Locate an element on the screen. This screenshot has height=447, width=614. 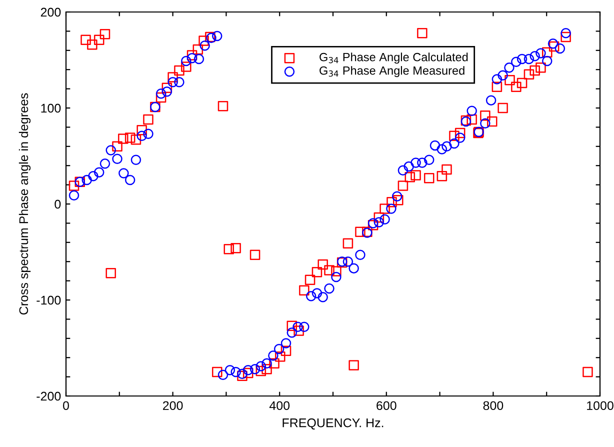
x-tick-label: 400 is located at coordinates (279, 405).